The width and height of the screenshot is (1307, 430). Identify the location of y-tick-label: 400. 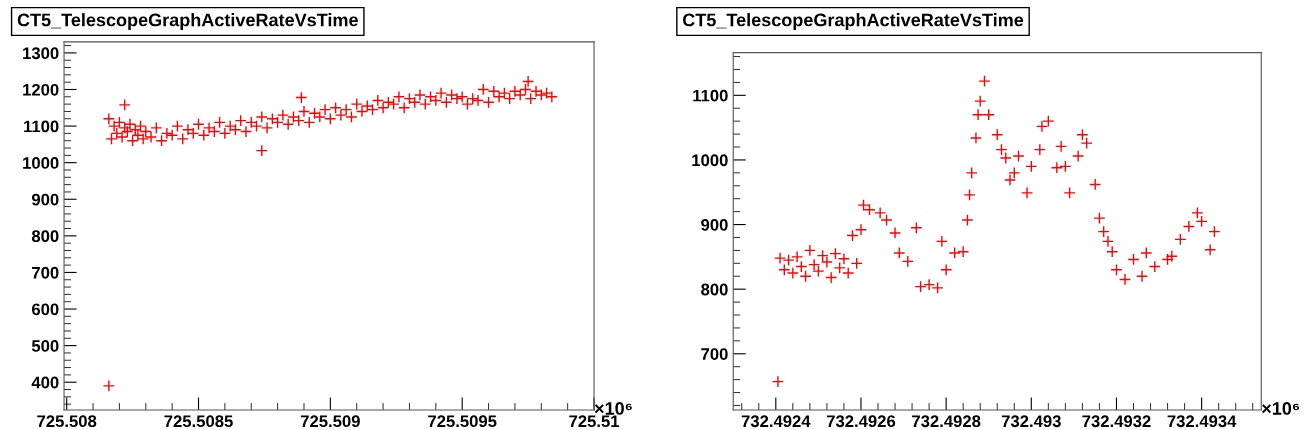
(45, 382).